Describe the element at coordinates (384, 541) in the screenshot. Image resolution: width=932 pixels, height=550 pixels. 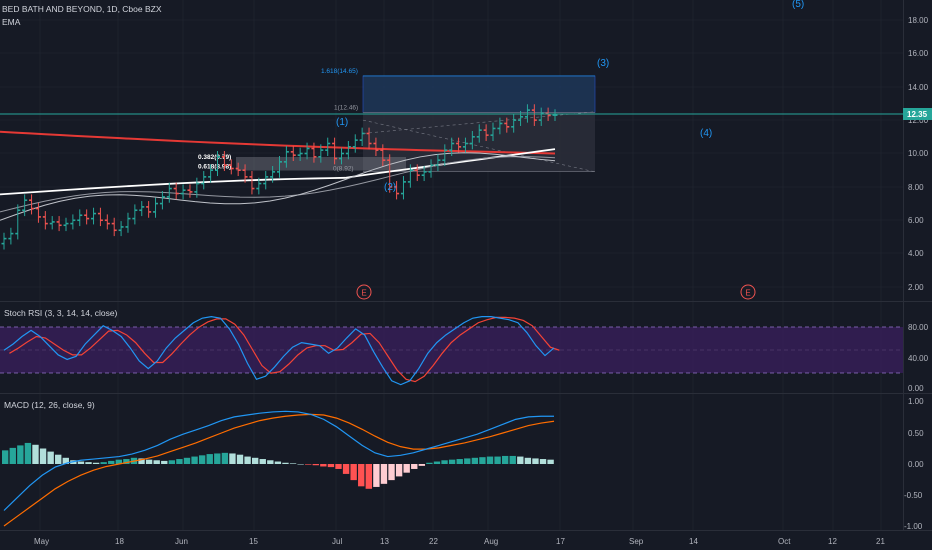
I see `time-tick: 13` at that location.